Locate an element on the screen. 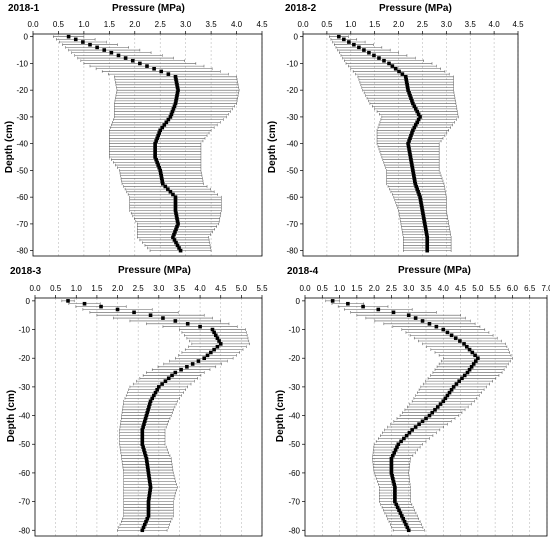 The height and width of the screenshot is (544, 550). y-tick-label: -10 is located at coordinates (24, 330).